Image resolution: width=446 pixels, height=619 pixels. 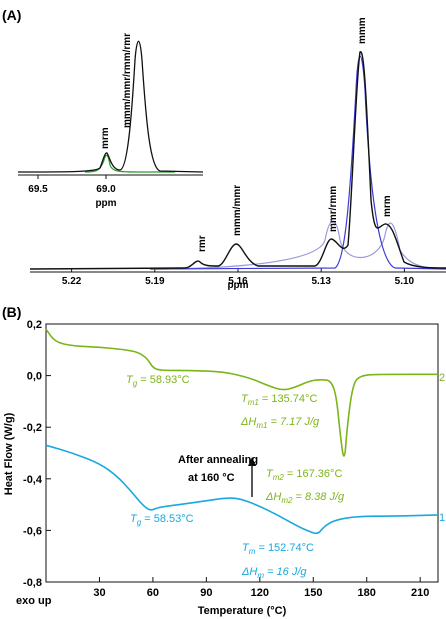 I want to click on nmr-x-tick-label: 5.22, so click(x=72, y=281).